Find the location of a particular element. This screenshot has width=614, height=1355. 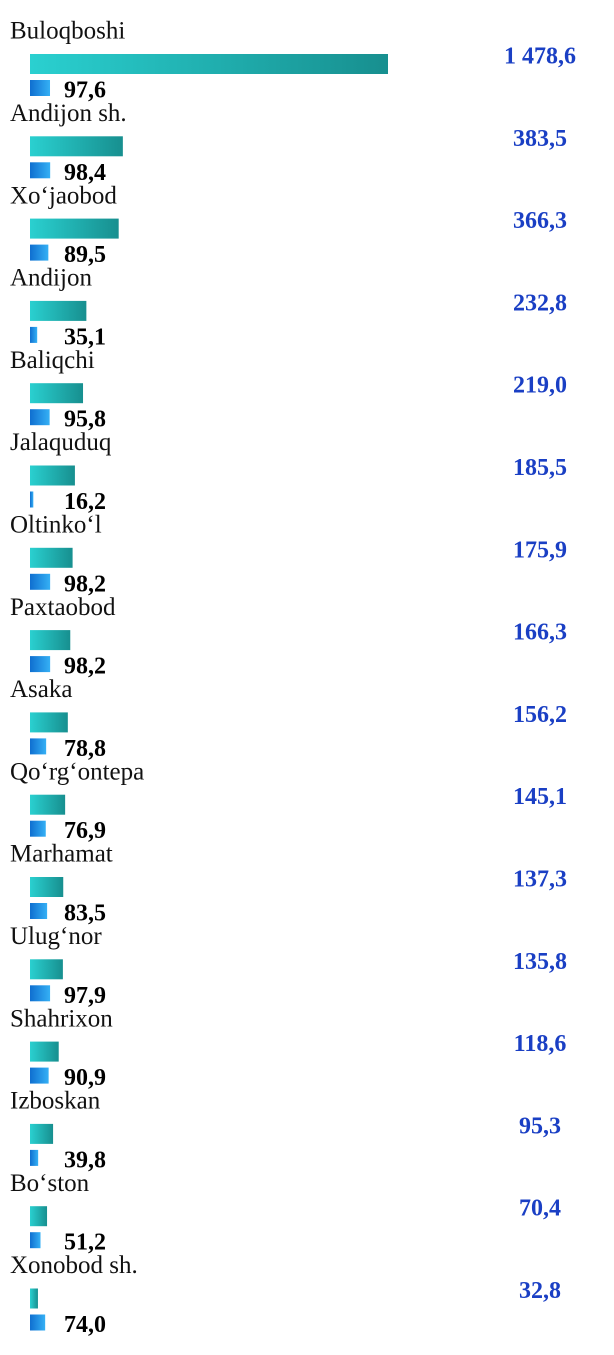

value-label: 135,8 is located at coordinates (540, 962).